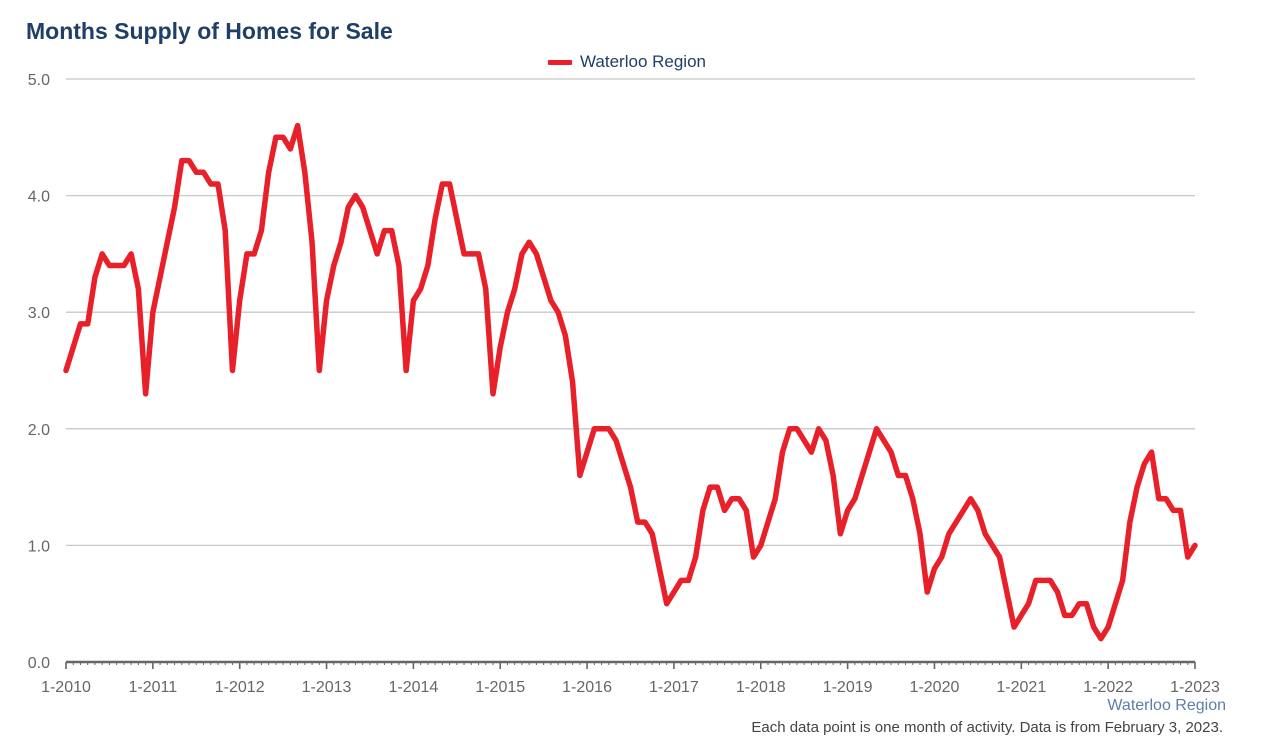 This screenshot has height=745, width=1263. What do you see at coordinates (240, 687) in the screenshot?
I see `x-tick-label: 1-2012` at bounding box center [240, 687].